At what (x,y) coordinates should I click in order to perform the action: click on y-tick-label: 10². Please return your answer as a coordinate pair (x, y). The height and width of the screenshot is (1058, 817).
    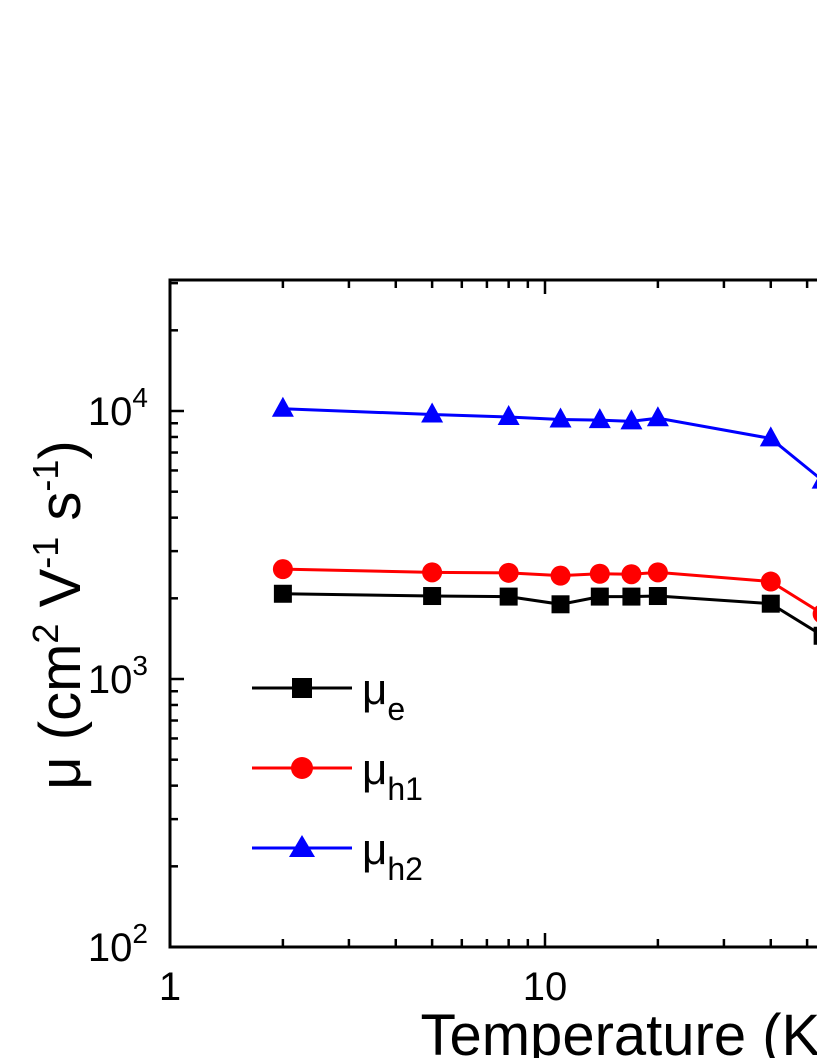
    Looking at the image, I should click on (118, 944).